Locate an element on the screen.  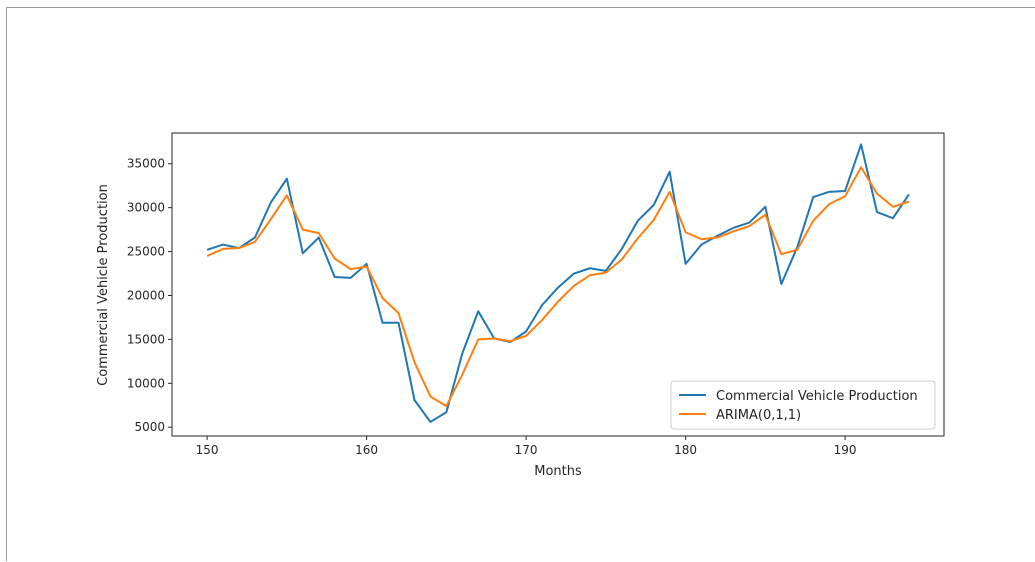
legend-box is located at coordinates (803, 405).